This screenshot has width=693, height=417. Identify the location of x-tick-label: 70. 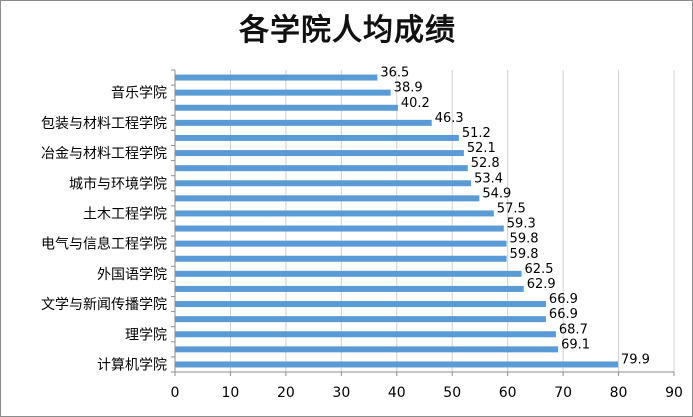
(563, 393).